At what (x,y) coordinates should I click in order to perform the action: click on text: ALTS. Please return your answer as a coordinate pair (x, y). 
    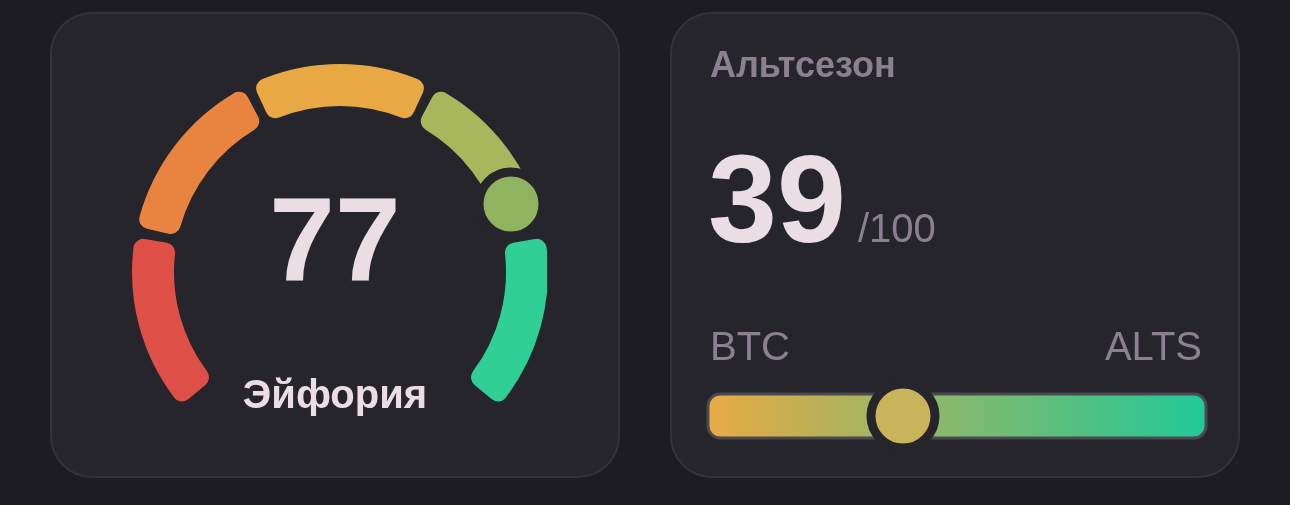
    Looking at the image, I should click on (1153, 346).